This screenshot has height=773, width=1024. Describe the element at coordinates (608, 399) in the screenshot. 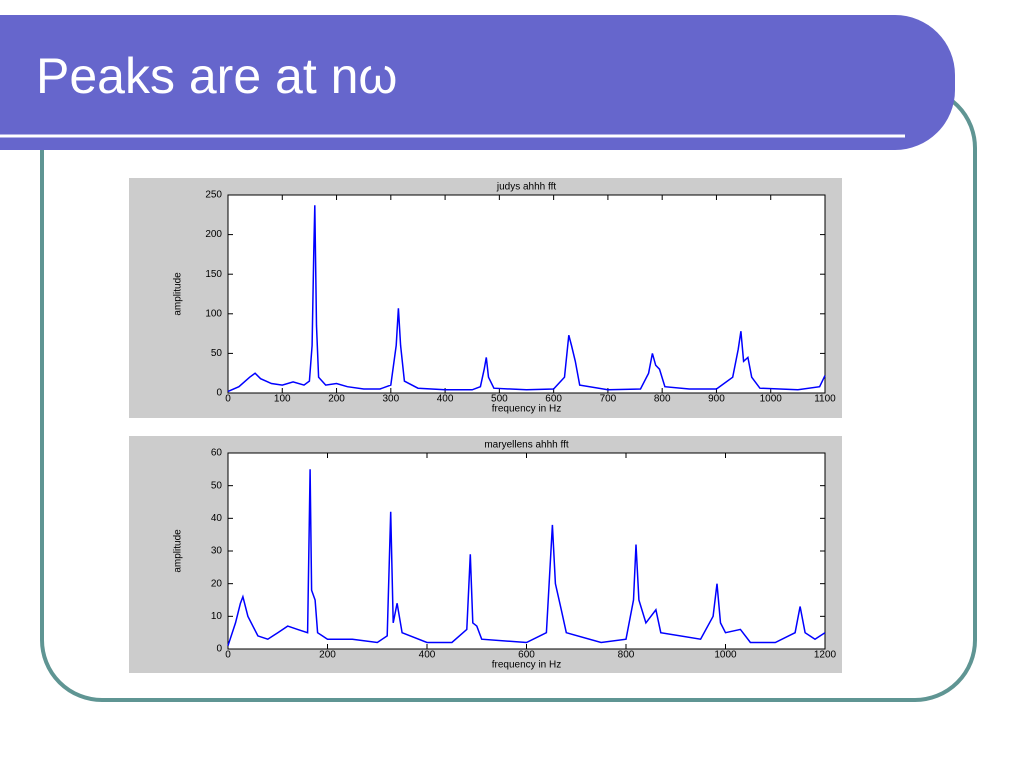

I see `x-tick-label: 700` at that location.